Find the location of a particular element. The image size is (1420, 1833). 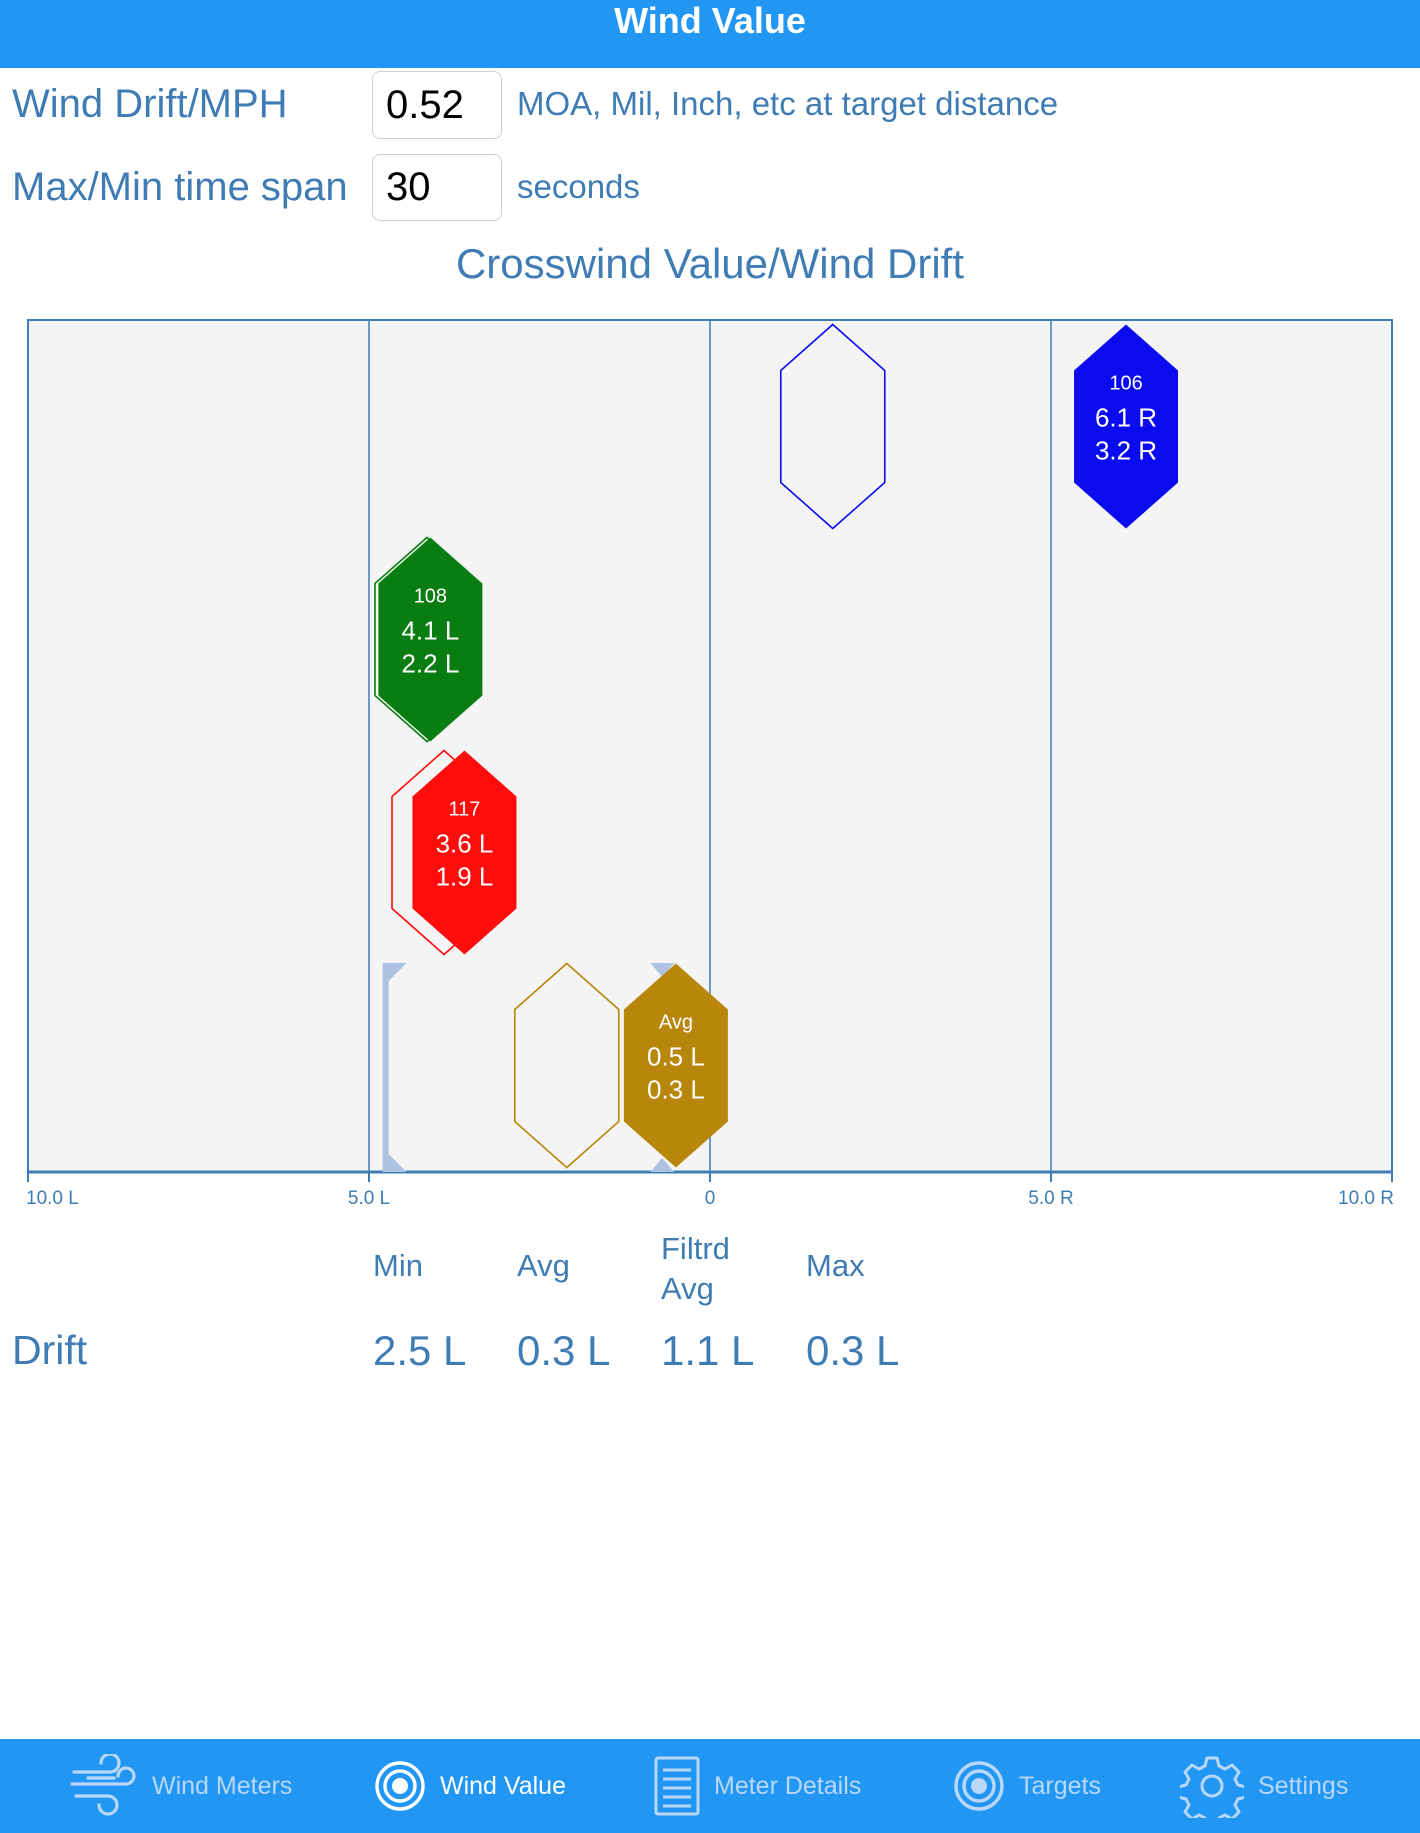

tab-wind-meters: Wind Meters is located at coordinates (180, 1786).